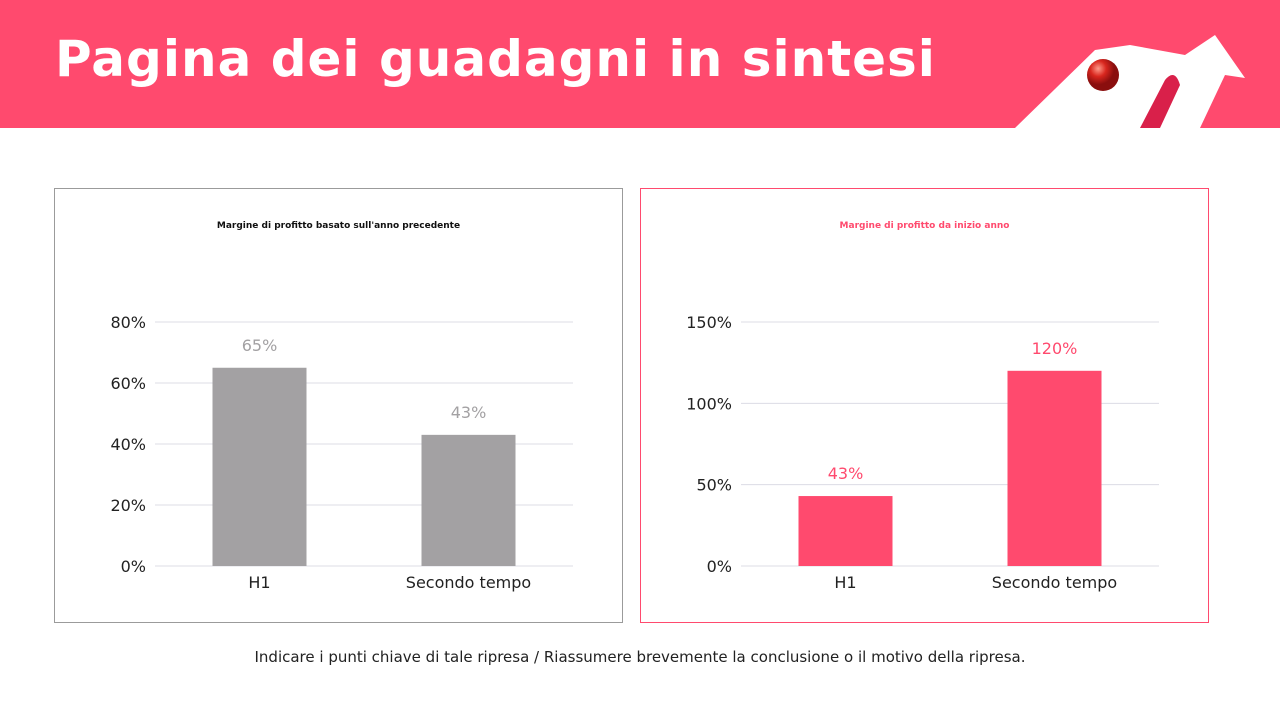  I want to click on data-label: 65%, so click(260, 345).